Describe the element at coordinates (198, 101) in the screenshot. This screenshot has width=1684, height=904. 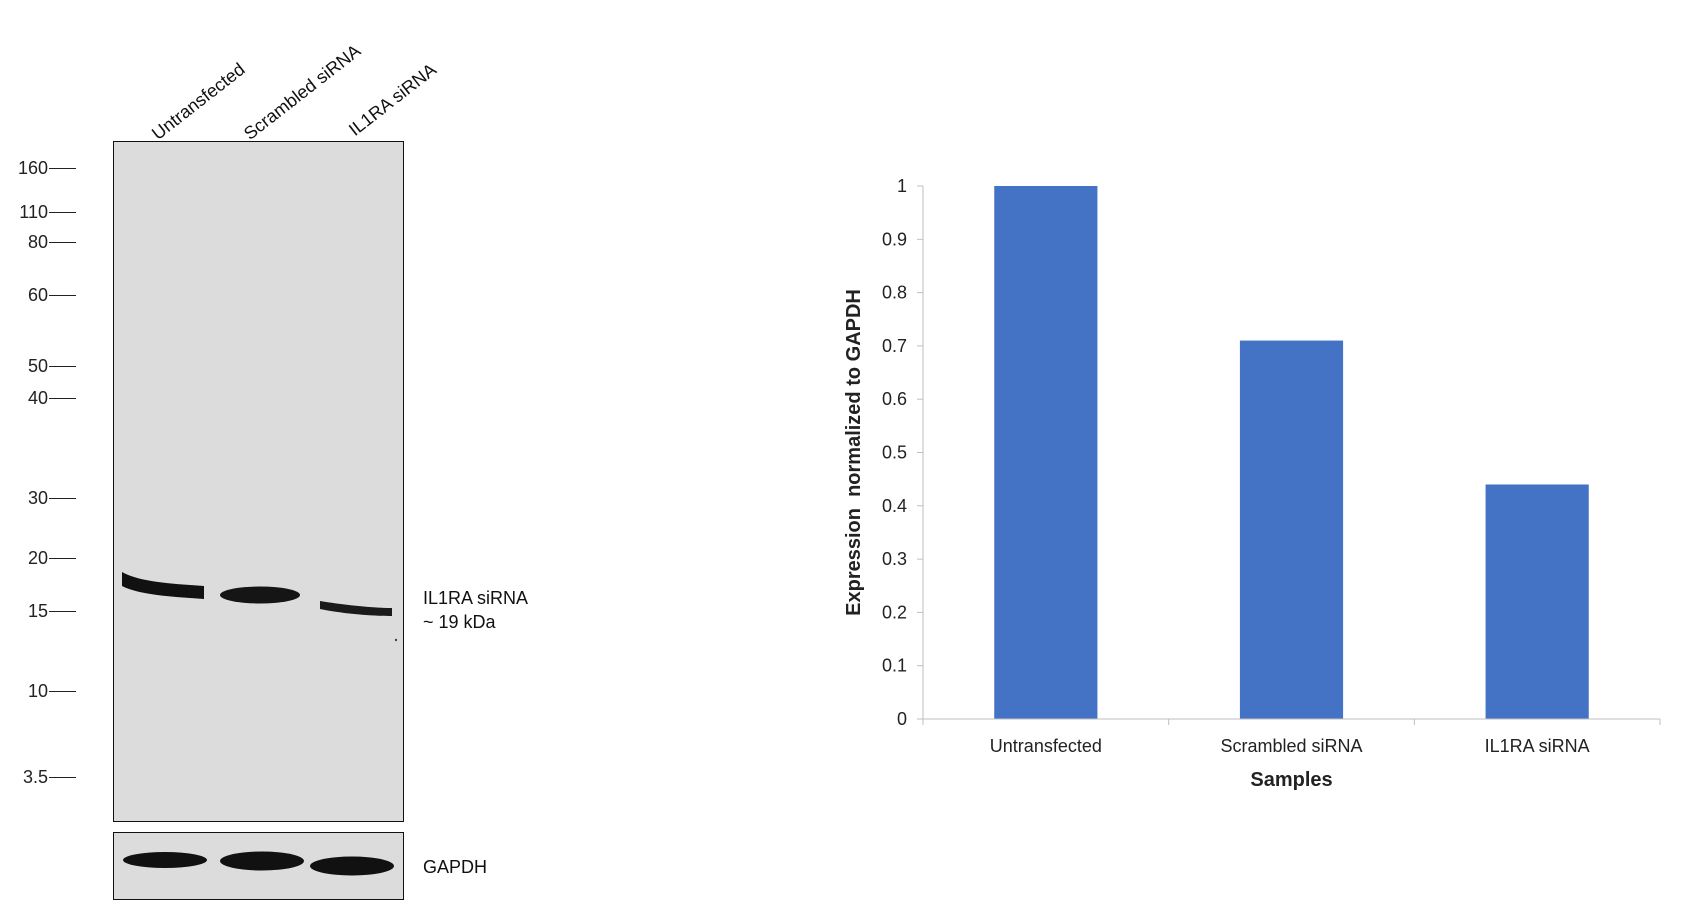
I see `lane-label-untransfected: Untransfected` at that location.